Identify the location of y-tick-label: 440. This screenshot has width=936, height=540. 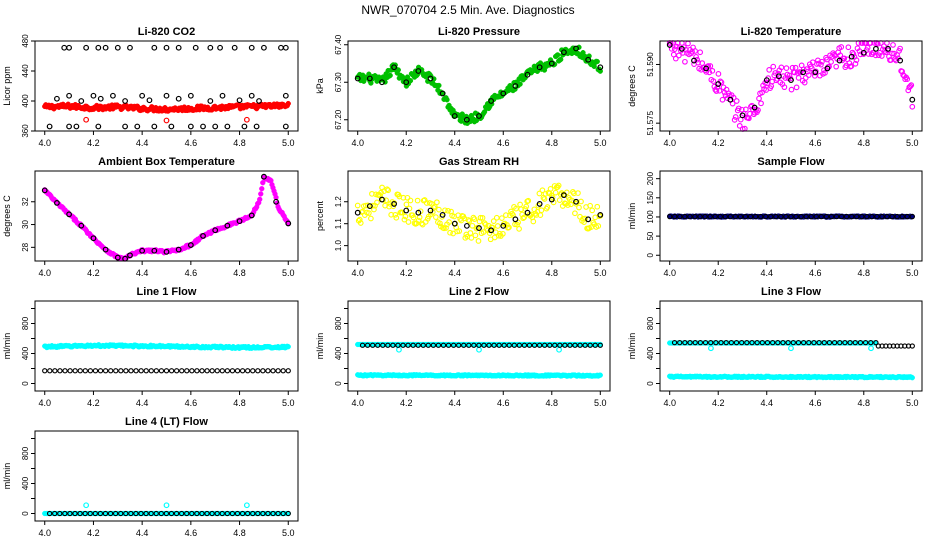
(25, 71).